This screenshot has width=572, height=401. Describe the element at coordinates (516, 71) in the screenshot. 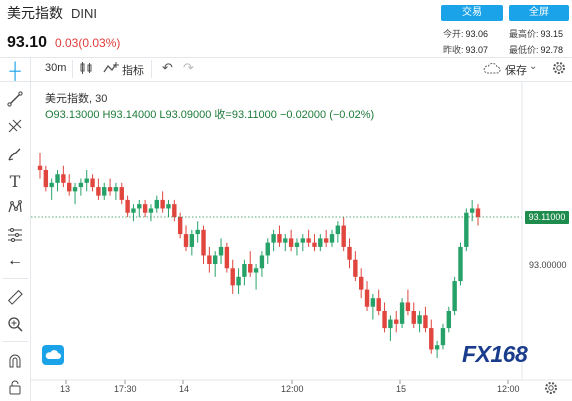

I see `save-button: 保存` at that location.